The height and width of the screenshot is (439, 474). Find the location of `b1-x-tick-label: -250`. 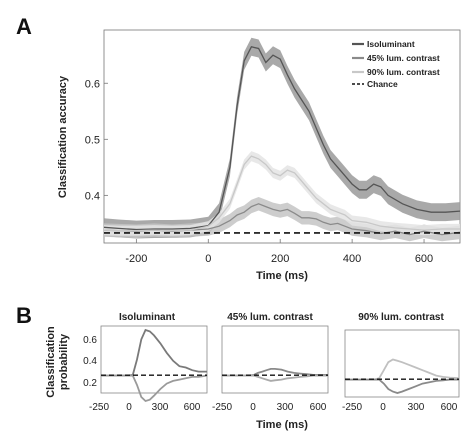

b1-x-tick-label: -250 is located at coordinates (99, 407).